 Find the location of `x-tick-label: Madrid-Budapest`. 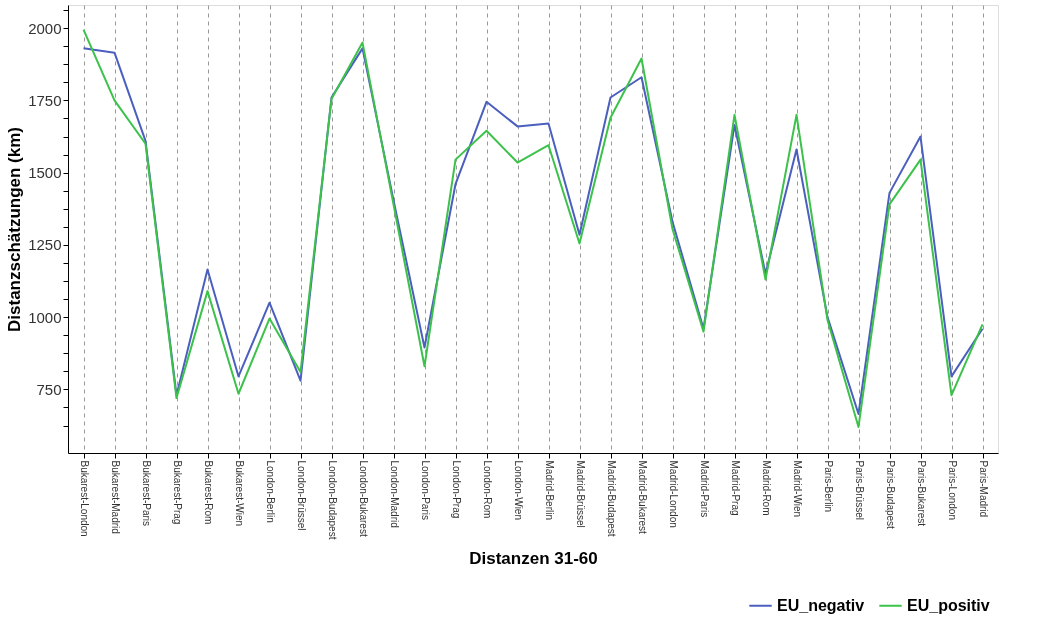

x-tick-label: Madrid-Budapest is located at coordinates (611, 498).